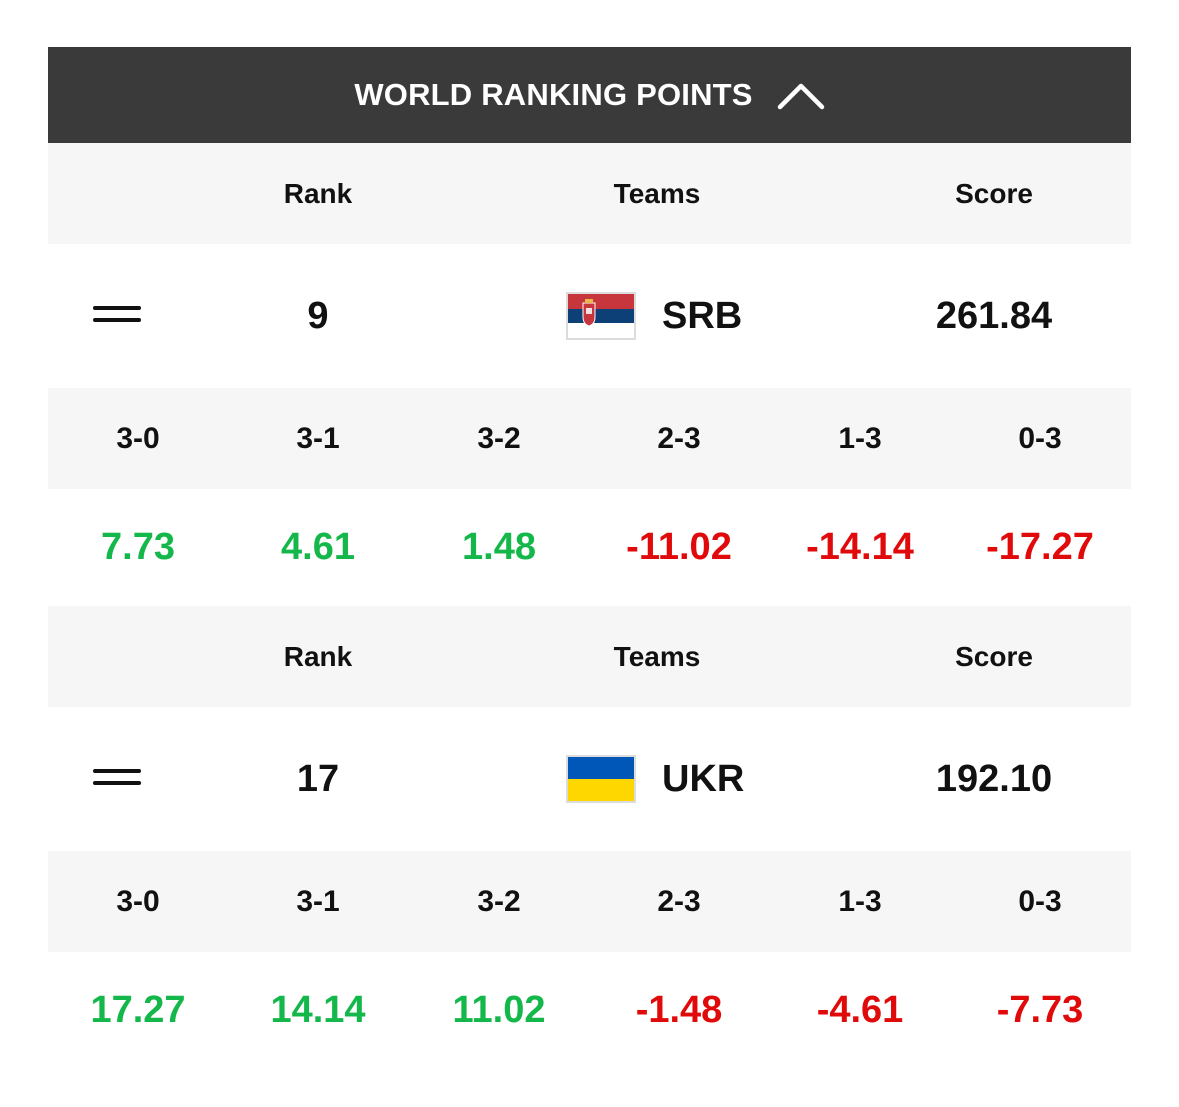 The width and height of the screenshot is (1179, 1107). What do you see at coordinates (703, 779) in the screenshot?
I see `team-code: UKR` at bounding box center [703, 779].